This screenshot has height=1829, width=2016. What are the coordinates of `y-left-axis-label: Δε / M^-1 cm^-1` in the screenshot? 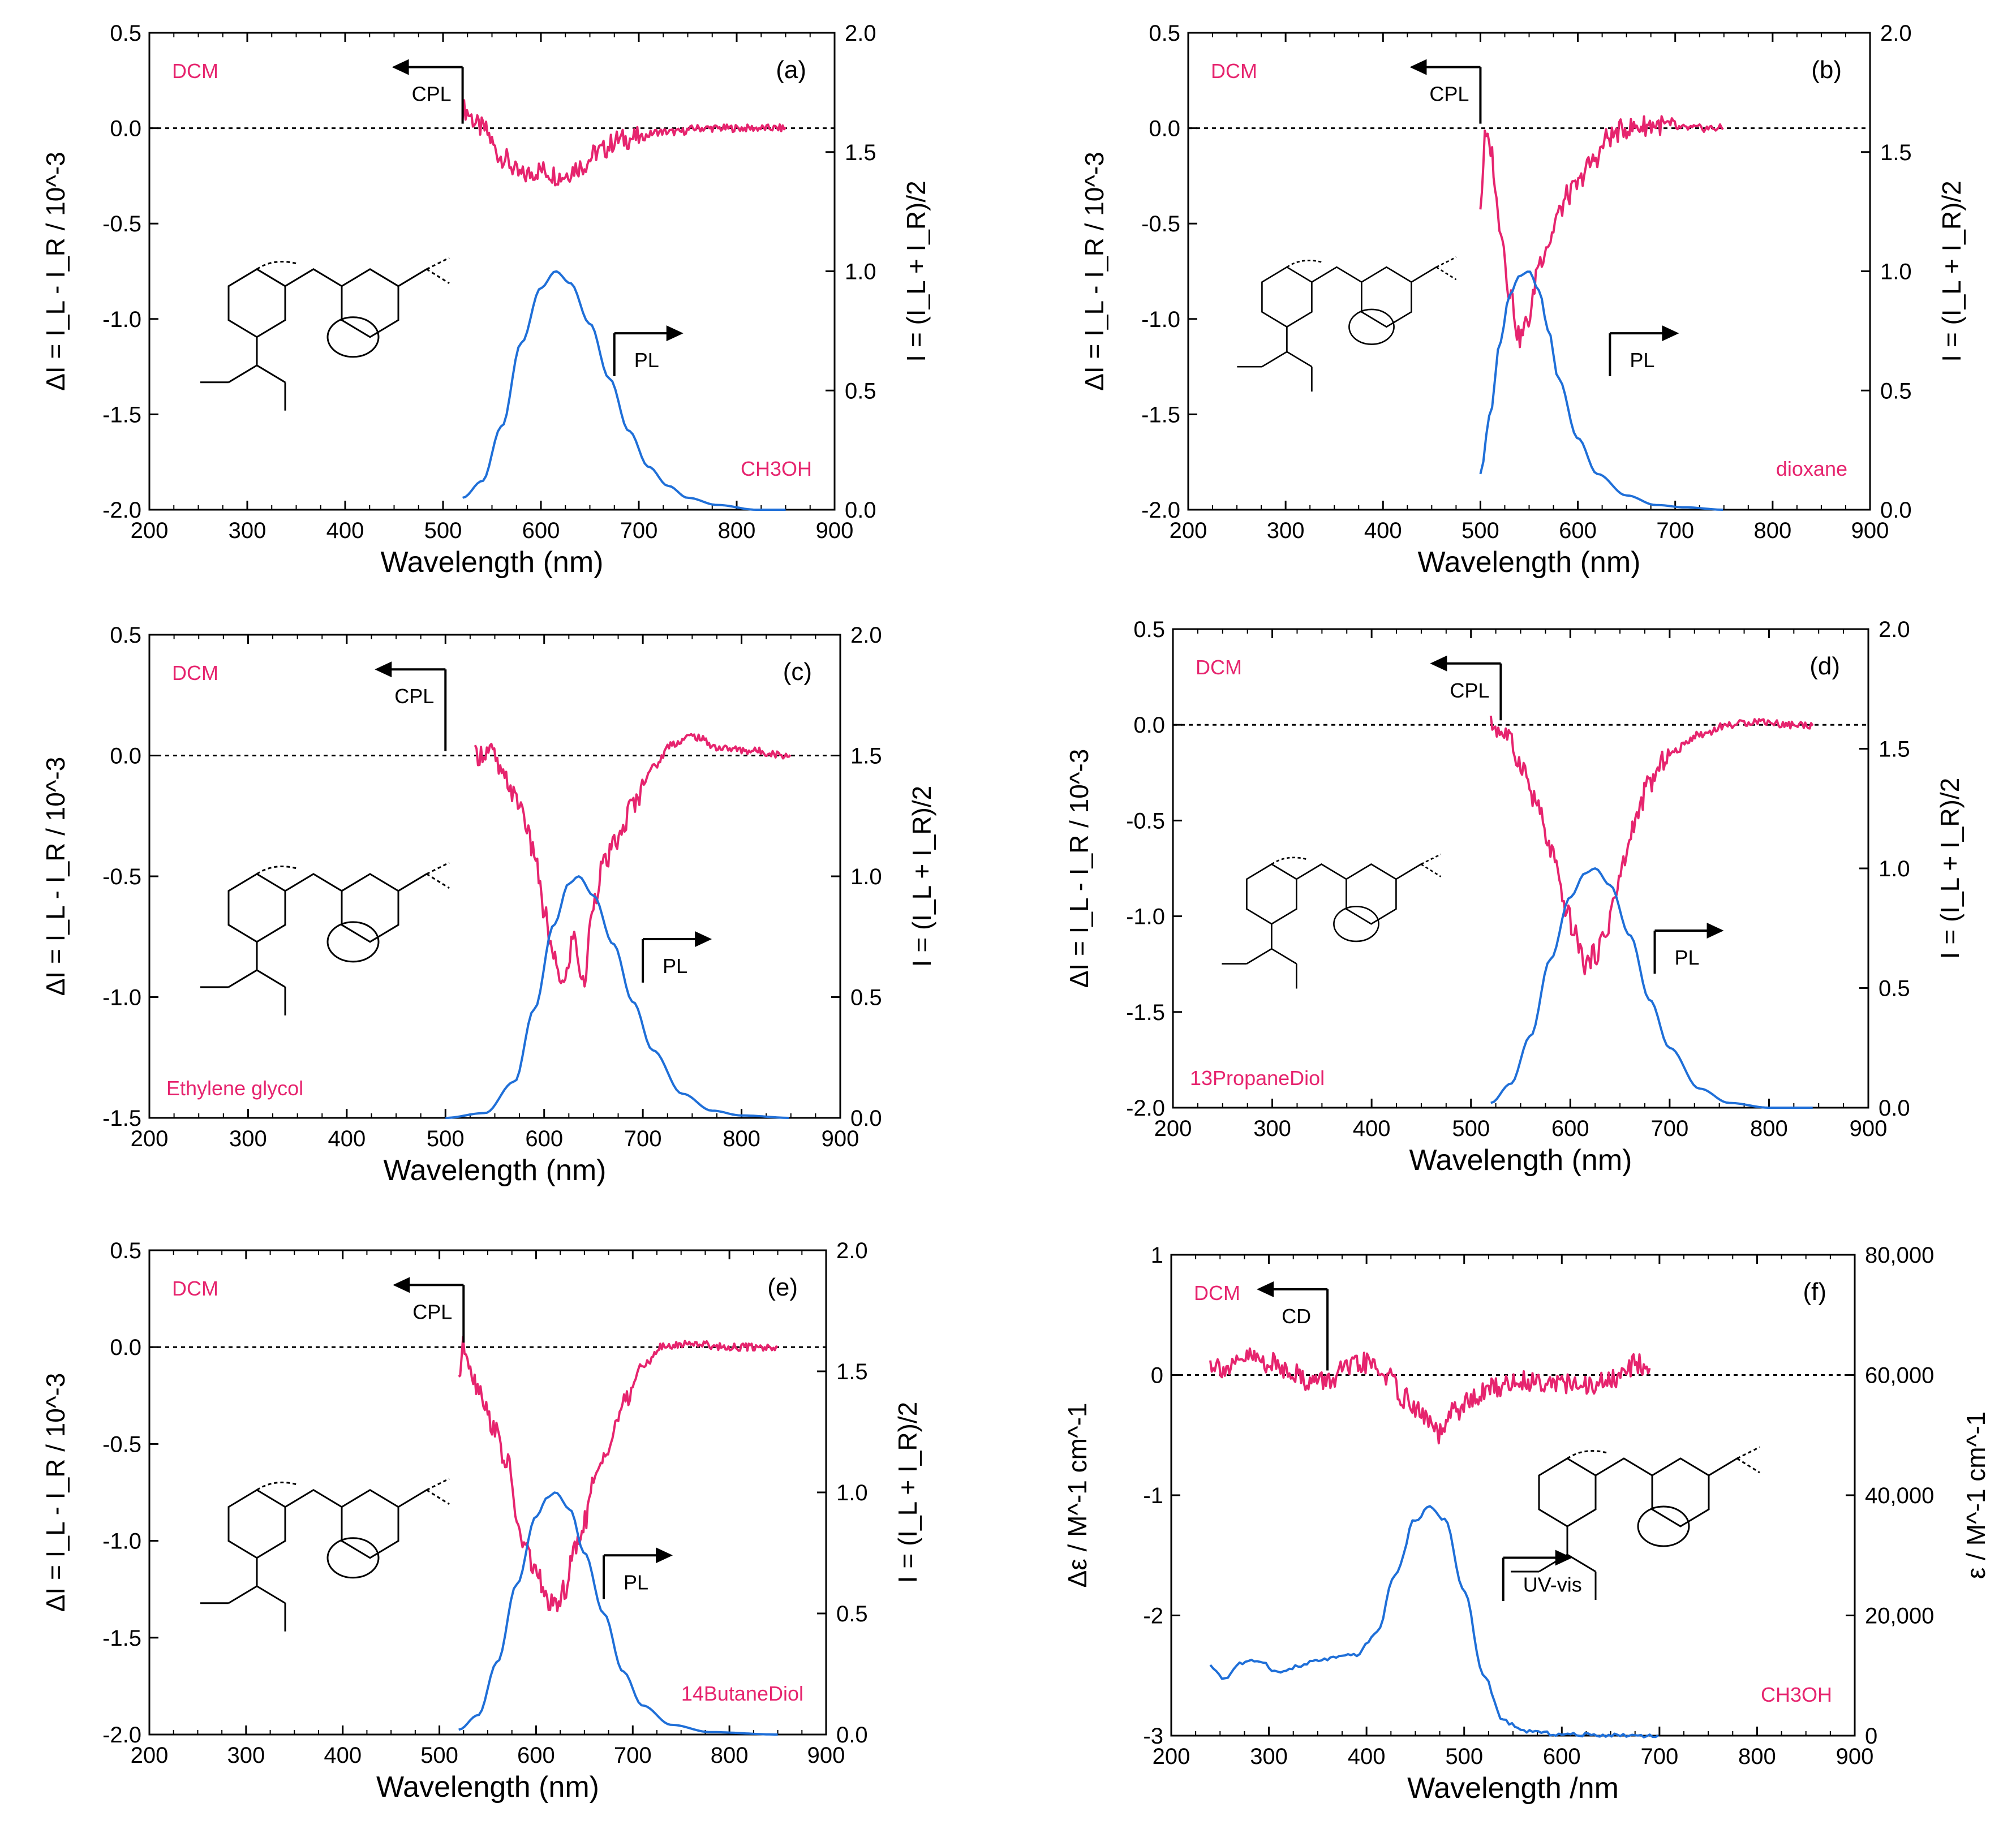 It's located at (1077, 1495).